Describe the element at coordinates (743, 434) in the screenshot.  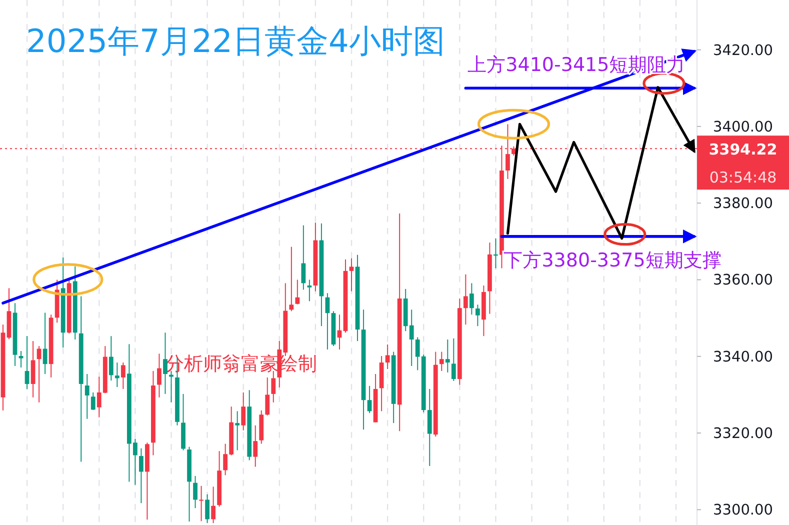
I see `y-tick-label: 3320.00` at that location.